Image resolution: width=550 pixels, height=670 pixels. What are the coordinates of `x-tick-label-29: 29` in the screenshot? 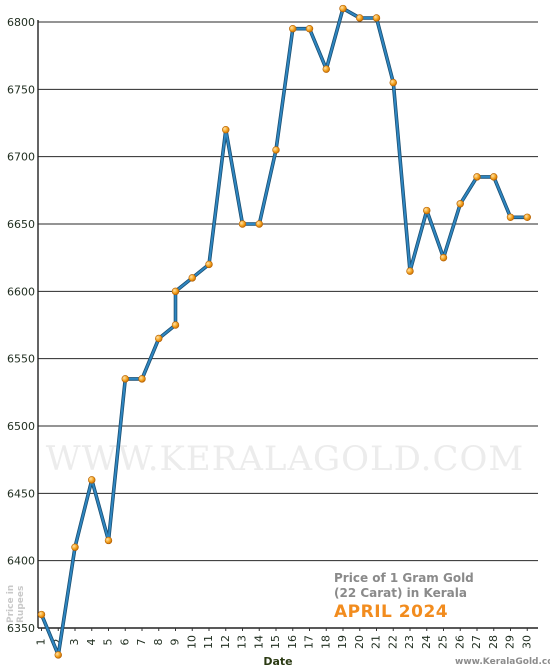 It's located at (510, 642).